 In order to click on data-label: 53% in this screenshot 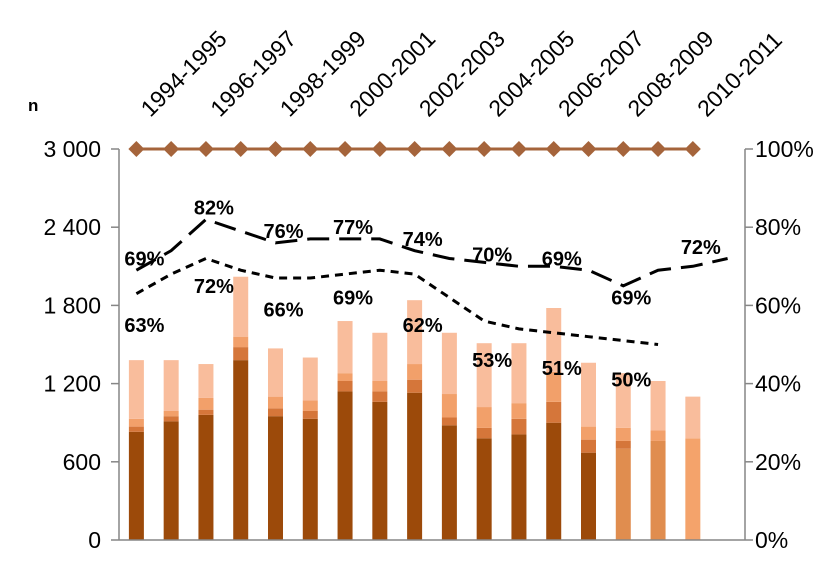, I will do `click(492, 361)`.